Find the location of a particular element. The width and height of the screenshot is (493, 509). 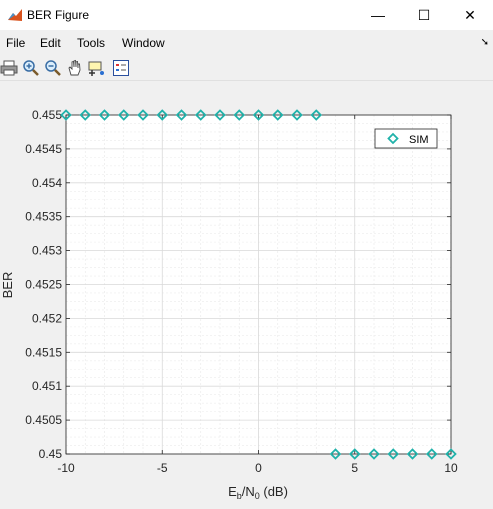

y-axis-label: BER is located at coordinates (7, 285).